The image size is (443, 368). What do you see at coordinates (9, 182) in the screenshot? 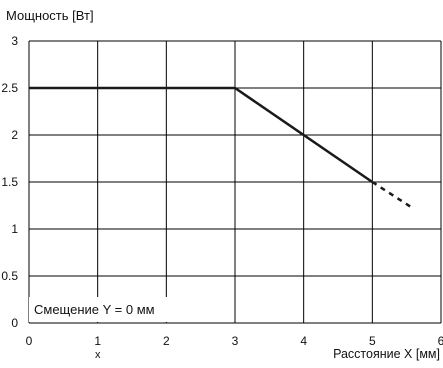
I see `y-tick-label-3: 1.5` at bounding box center [9, 182].